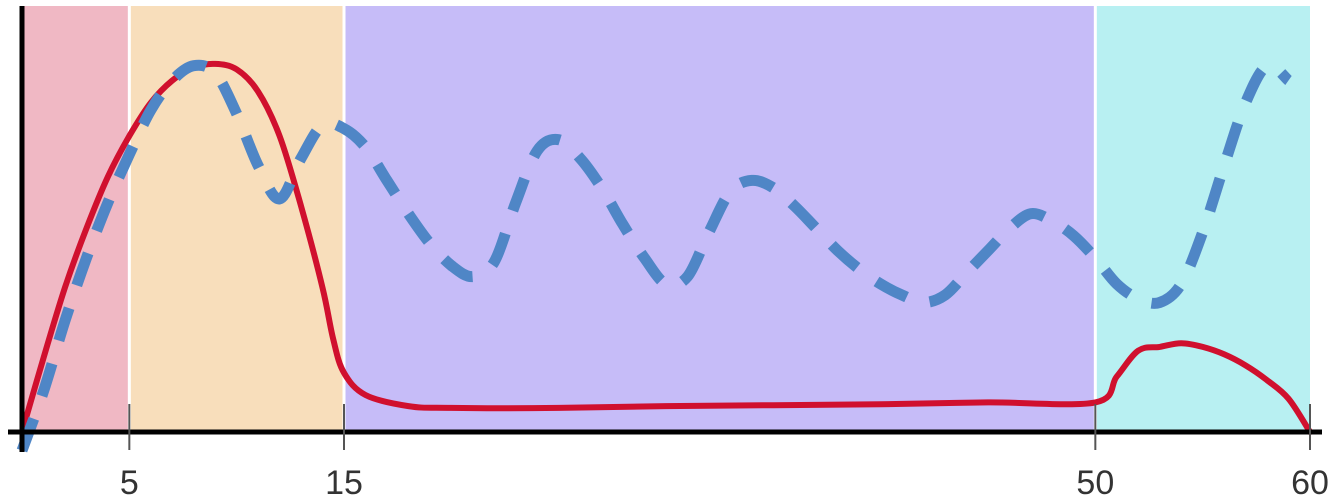 This screenshot has height=503, width=1331. Describe the element at coordinates (344, 483) in the screenshot. I see `x-tick-label: 15` at that location.